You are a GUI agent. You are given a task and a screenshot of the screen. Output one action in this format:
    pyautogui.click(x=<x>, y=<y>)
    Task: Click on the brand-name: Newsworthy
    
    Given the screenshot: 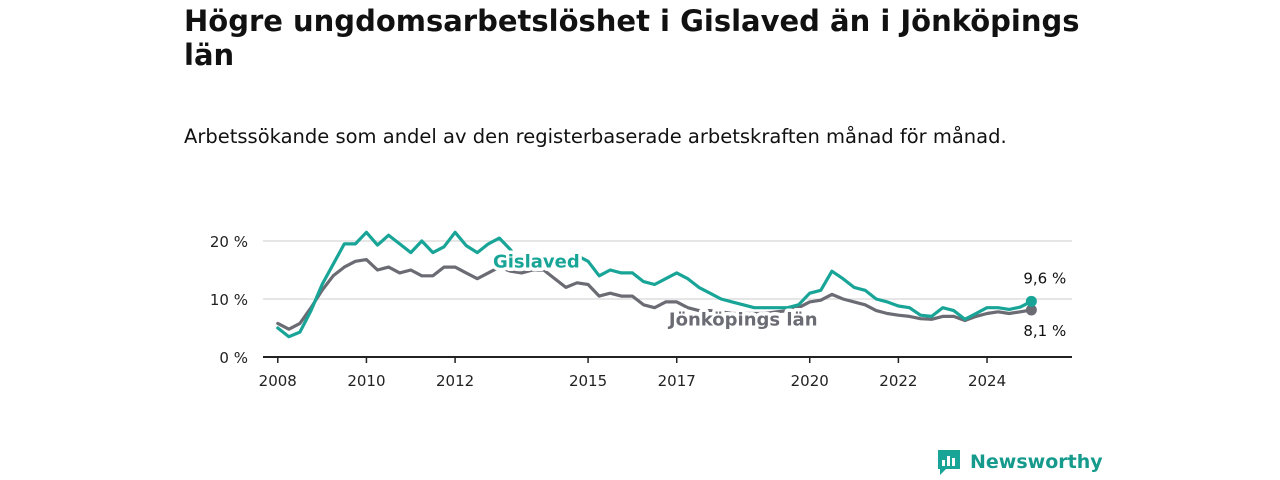 What is the action you would take?
    pyautogui.click(x=1036, y=462)
    